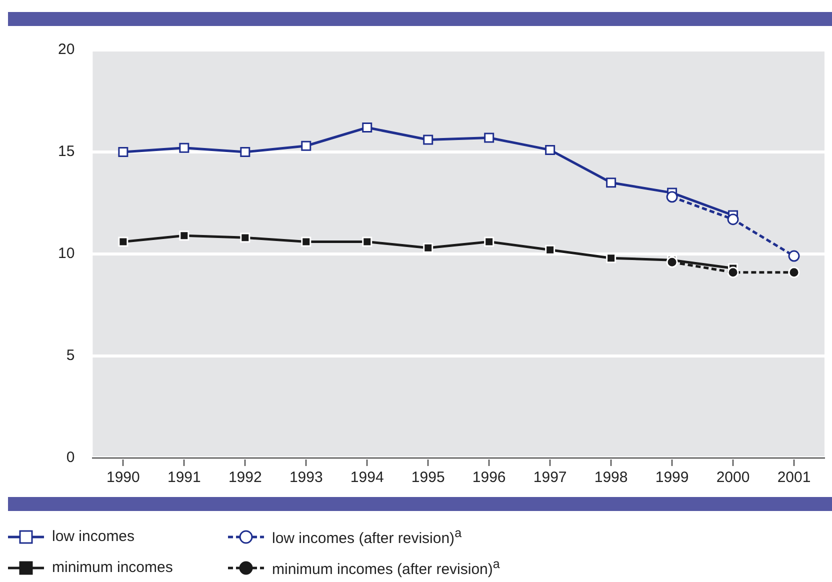 The width and height of the screenshot is (832, 582). What do you see at coordinates (245, 477) in the screenshot?
I see `x-tick-label: 1992` at bounding box center [245, 477].